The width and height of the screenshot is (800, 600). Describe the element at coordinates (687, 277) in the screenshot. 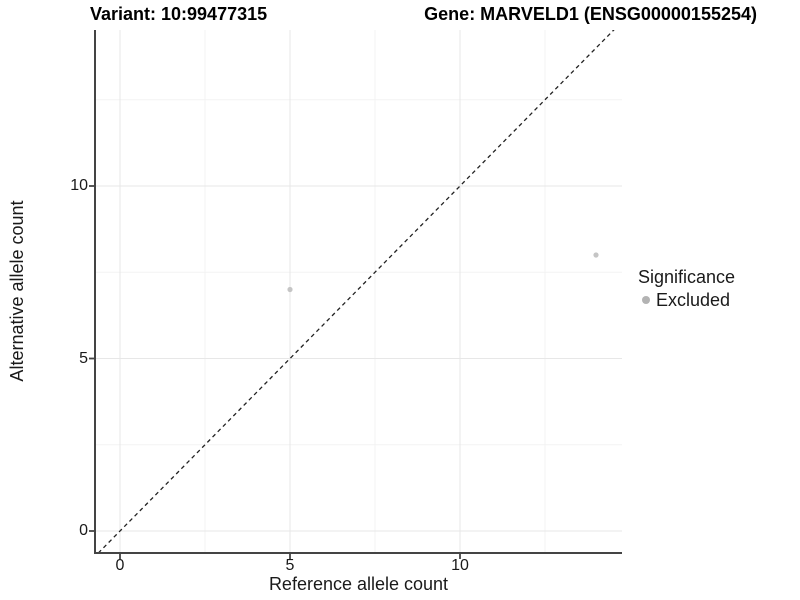

I see `legend-title: Significance` at that location.